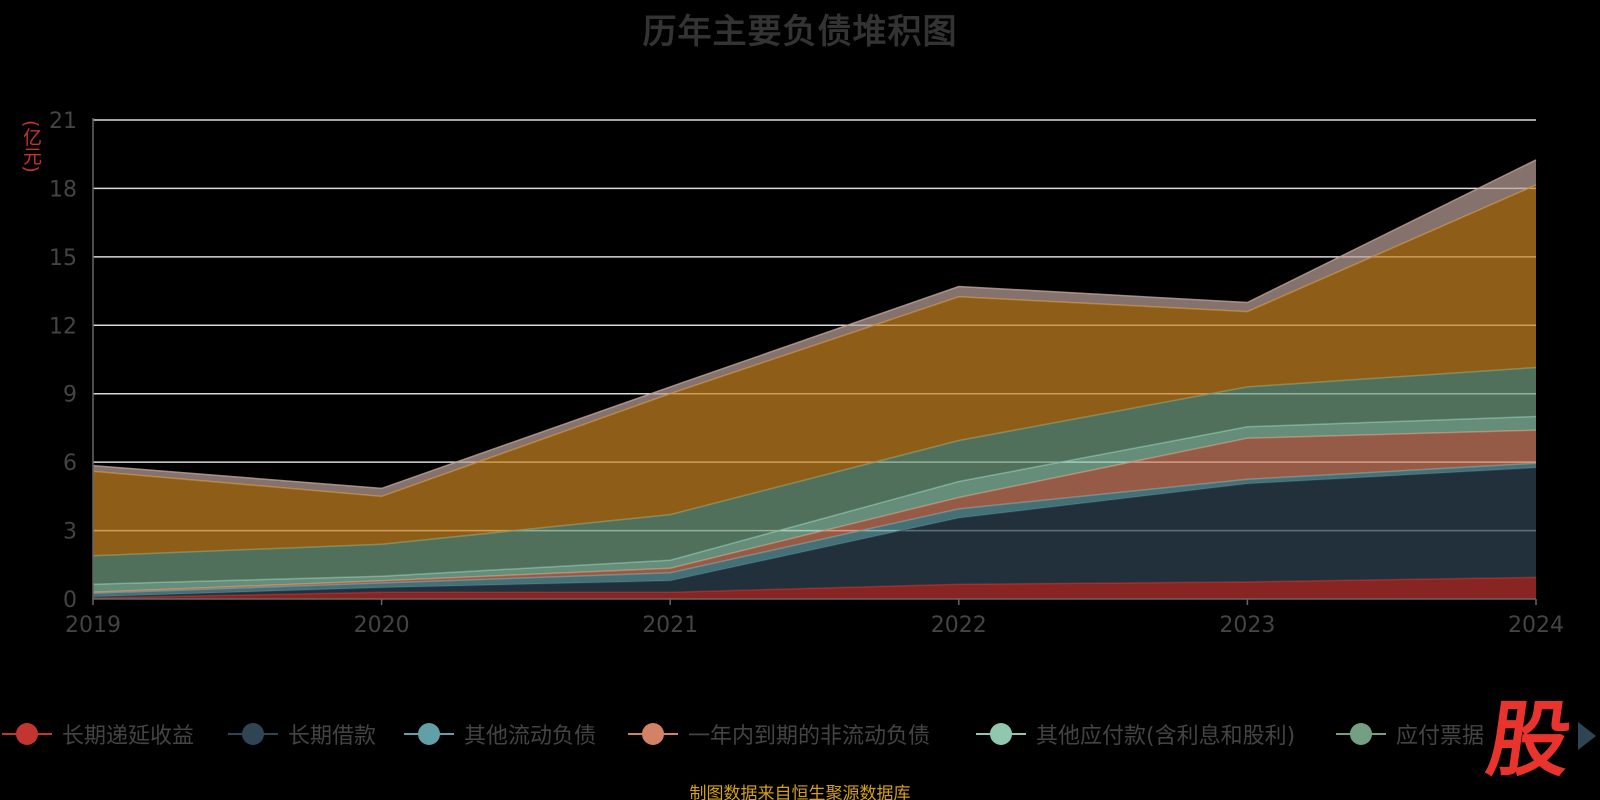 The image size is (1600, 800). I want to click on legend-label: 长期借款, so click(332, 736).